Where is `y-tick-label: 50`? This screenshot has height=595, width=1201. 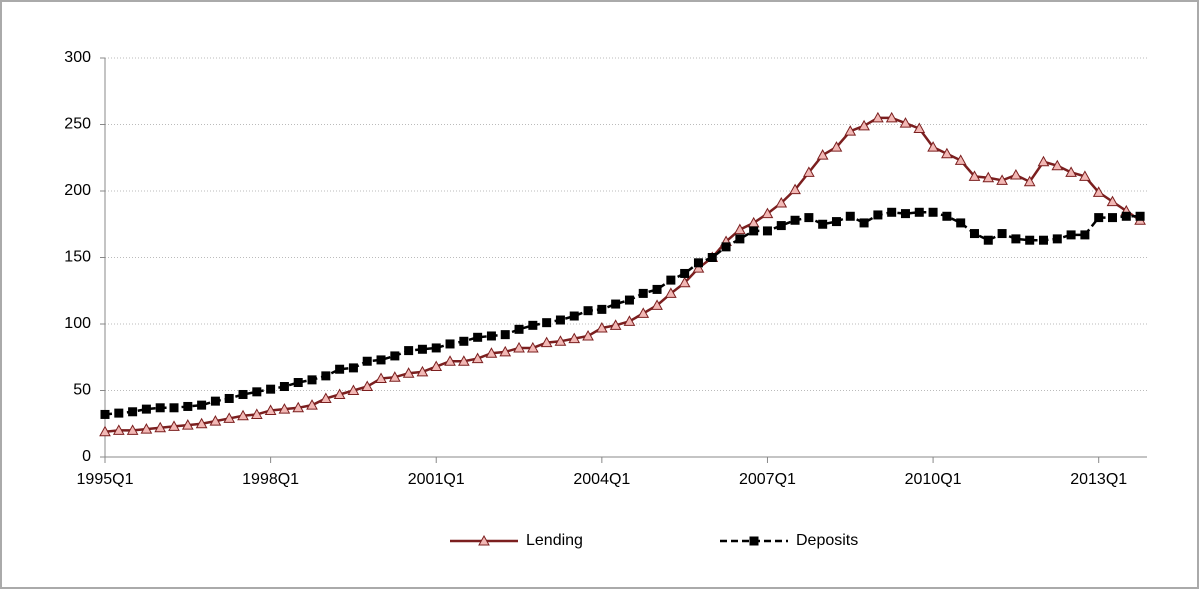 y-tick-label: 50 is located at coordinates (82, 390).